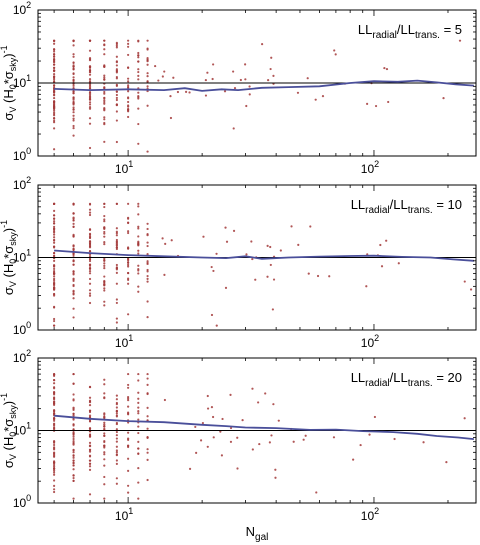 This screenshot has height=545, width=480. I want to click on ylabel-sub-sky: sky, so click(13, 412).